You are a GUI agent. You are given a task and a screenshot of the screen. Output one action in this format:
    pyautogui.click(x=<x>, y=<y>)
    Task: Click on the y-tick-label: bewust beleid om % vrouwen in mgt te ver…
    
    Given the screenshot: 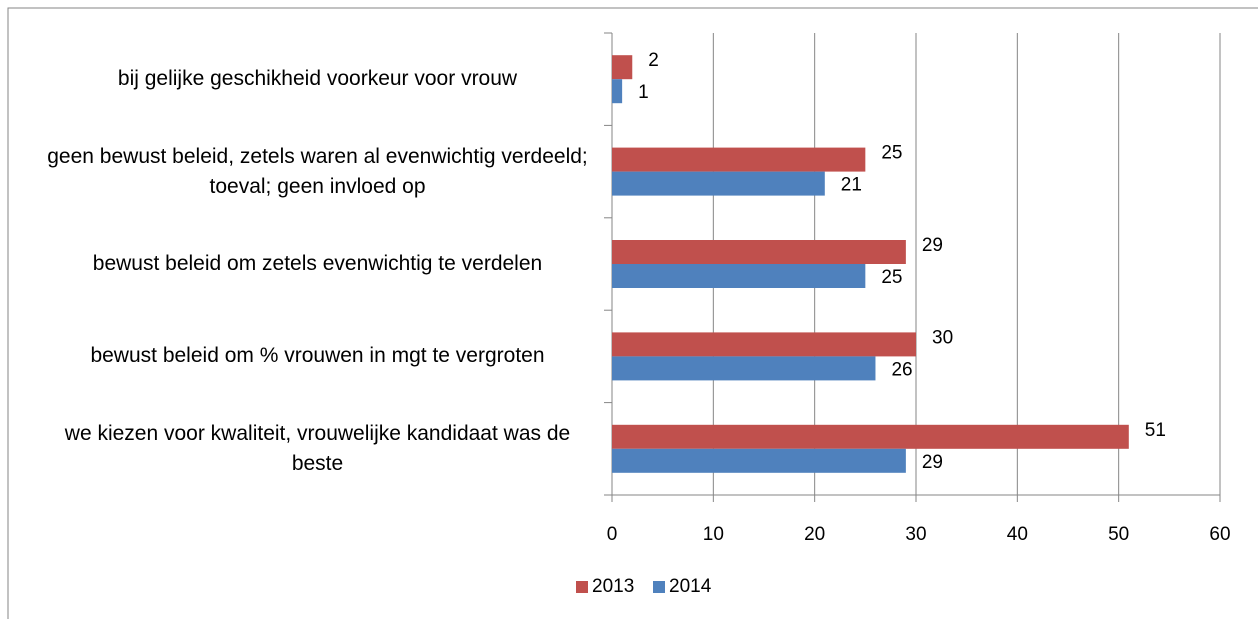 What is the action you would take?
    pyautogui.click(x=317, y=356)
    